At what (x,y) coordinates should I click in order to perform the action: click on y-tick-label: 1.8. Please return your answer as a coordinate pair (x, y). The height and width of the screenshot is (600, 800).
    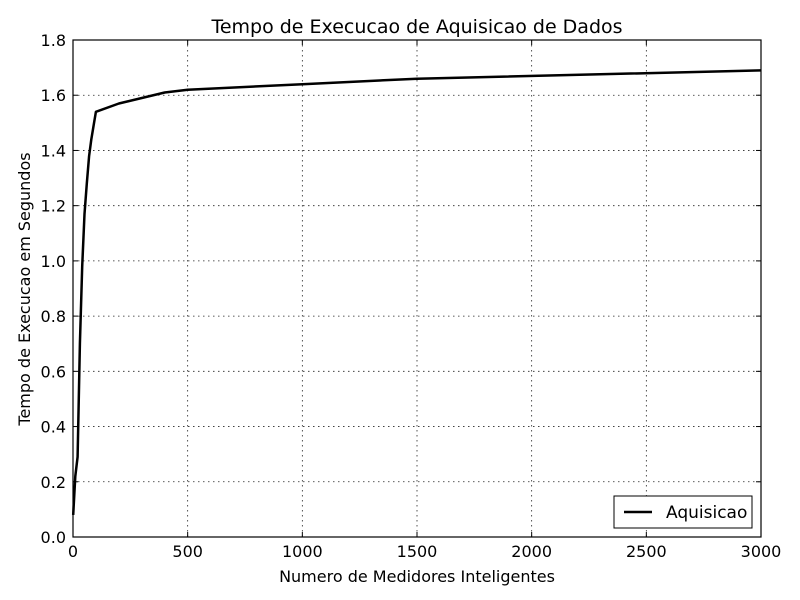
    Looking at the image, I should click on (53, 40).